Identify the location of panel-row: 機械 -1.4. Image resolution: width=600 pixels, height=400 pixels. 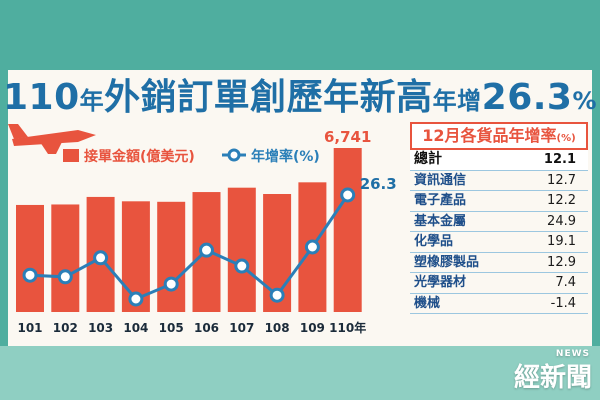
(499, 304).